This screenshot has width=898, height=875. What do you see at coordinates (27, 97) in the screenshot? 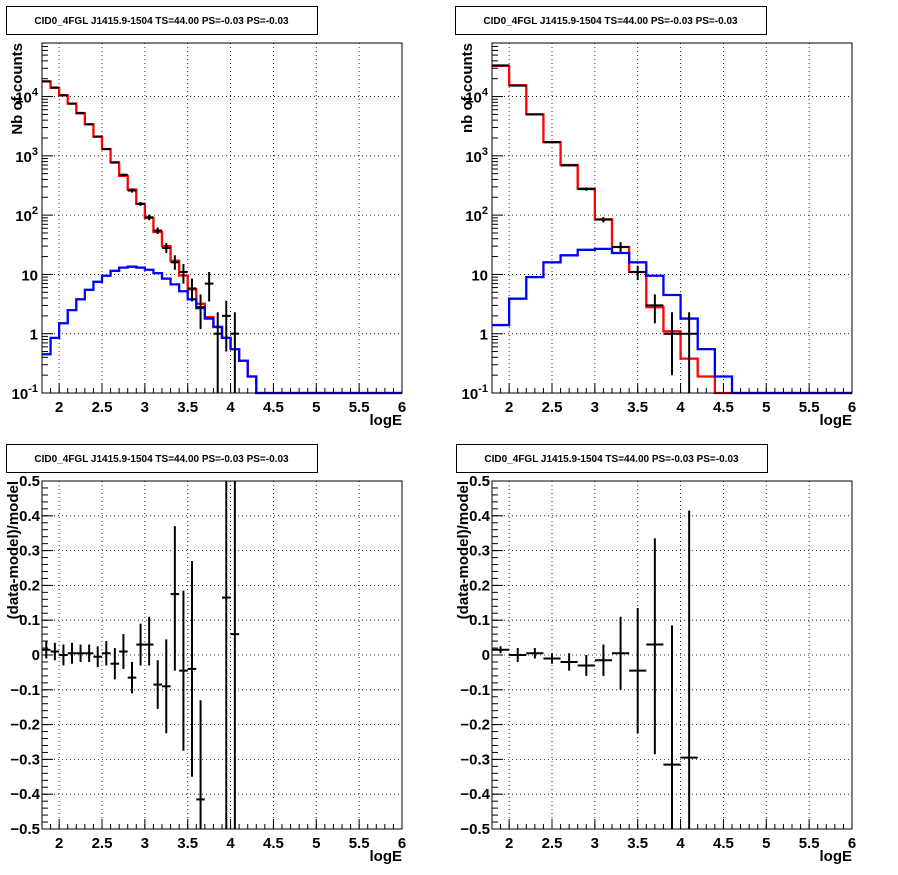
I see `y-tick-label: 10⁴` at bounding box center [27, 97].